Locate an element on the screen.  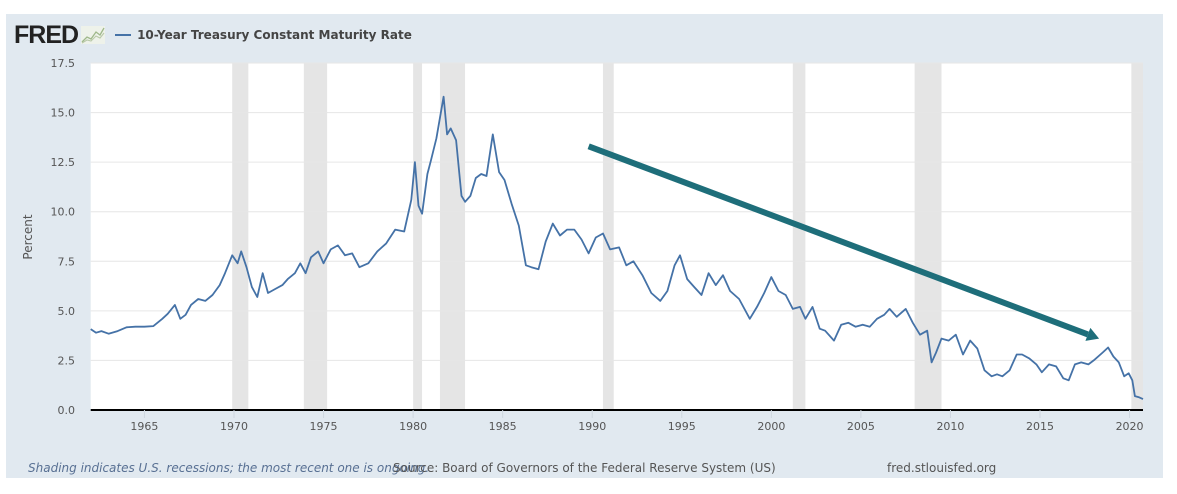
y-tick-label: 2.5 is located at coordinates (67, 360).